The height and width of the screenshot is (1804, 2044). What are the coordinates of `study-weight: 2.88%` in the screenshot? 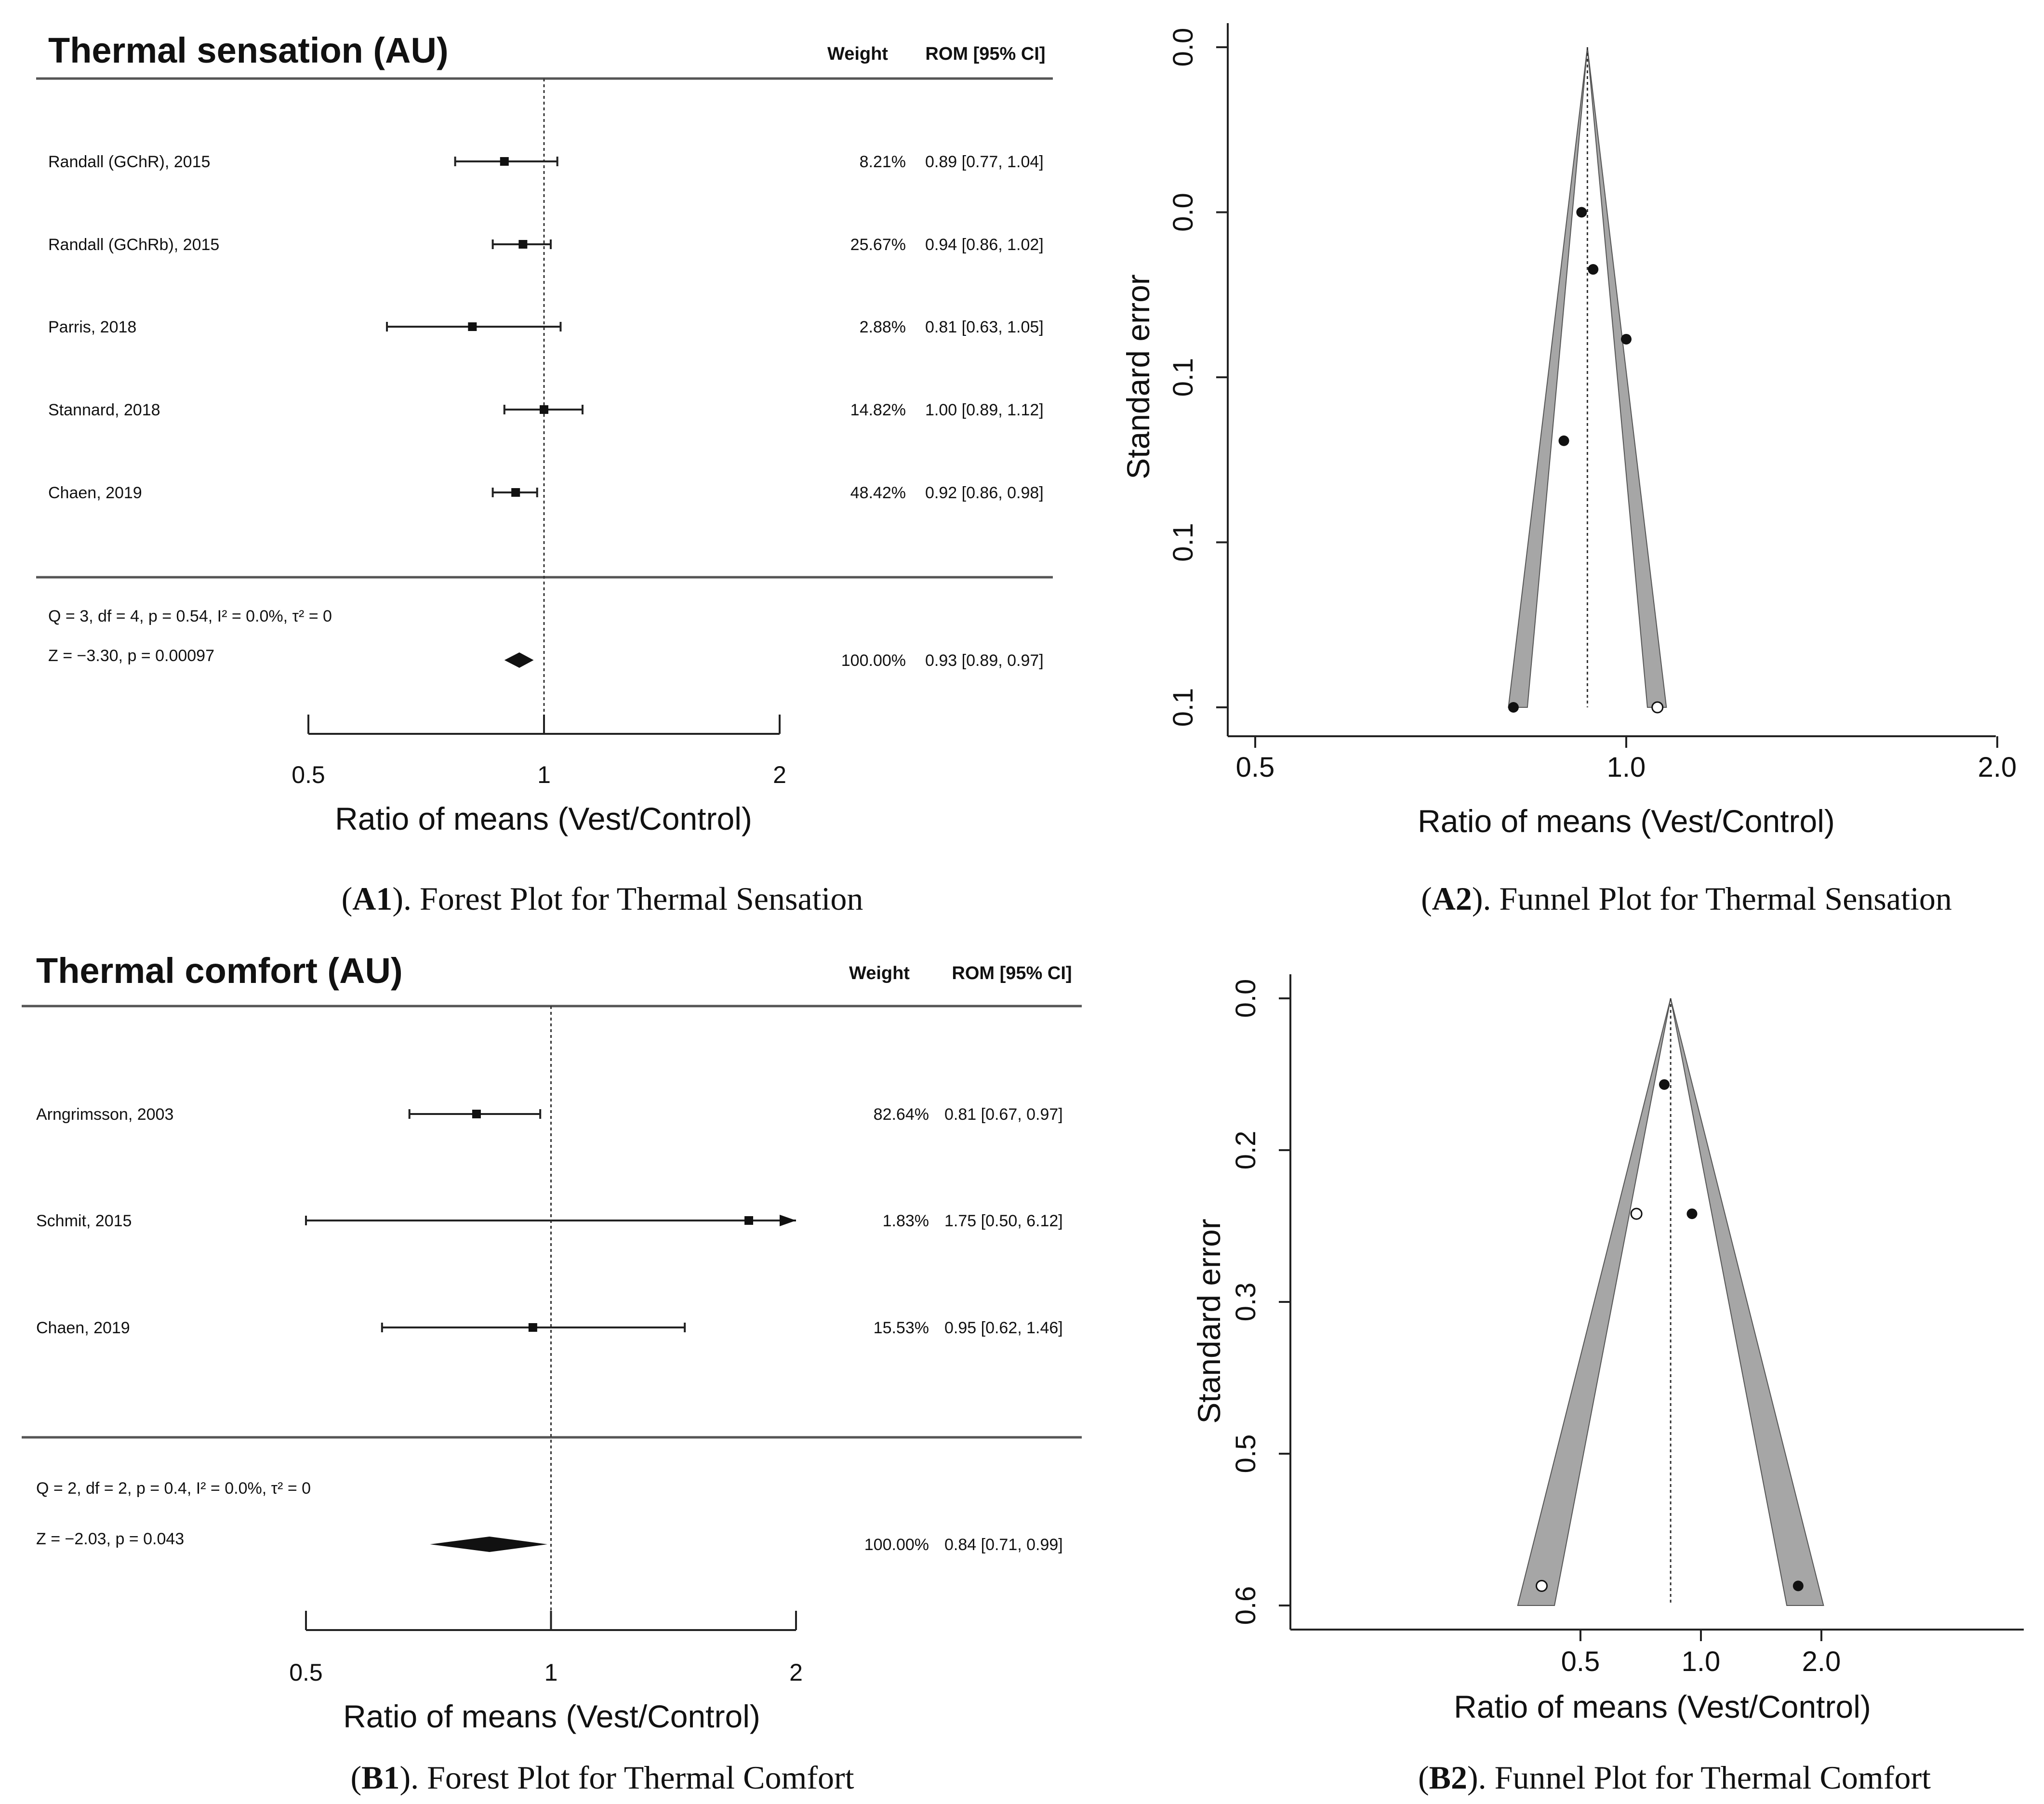 It's located at (883, 327).